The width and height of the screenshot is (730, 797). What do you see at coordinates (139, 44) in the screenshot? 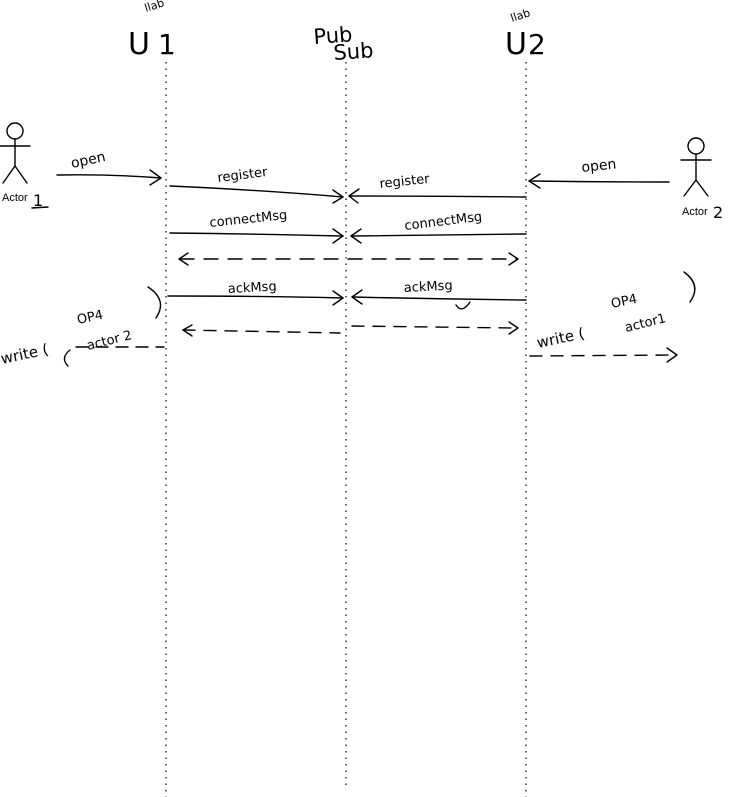
I see `participant-collab1-name: U` at bounding box center [139, 44].